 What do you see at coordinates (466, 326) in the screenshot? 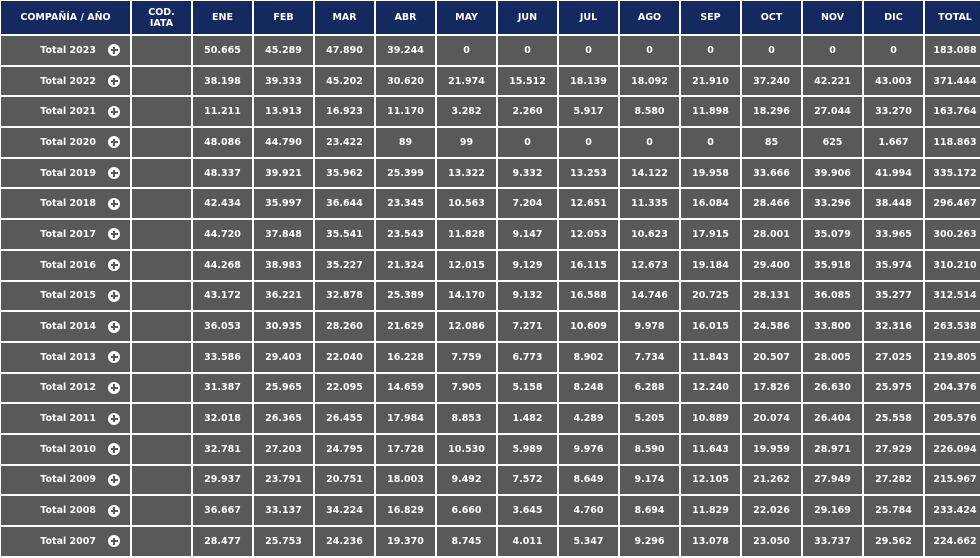
I see `month-value-cell: 12.086` at bounding box center [466, 326].